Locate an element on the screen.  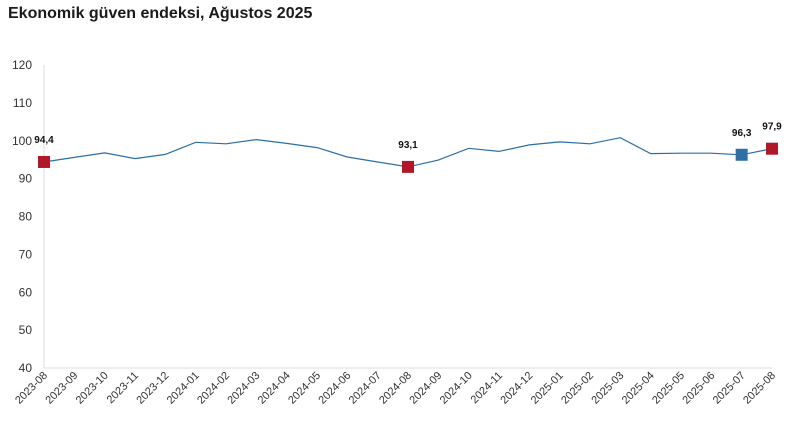
x-tick-label: 2024-04 is located at coordinates (274, 388).